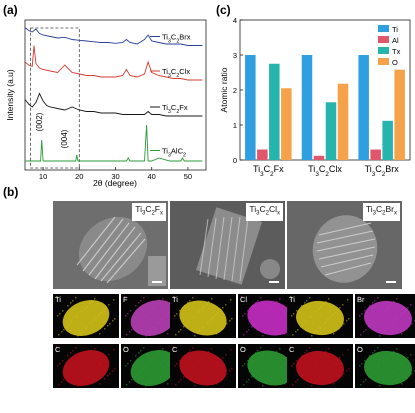 The width and height of the screenshot is (415, 413). Describe the element at coordinates (264, 212) in the screenshot. I see `sem-label-clx: Ti3C2Clx` at that location.